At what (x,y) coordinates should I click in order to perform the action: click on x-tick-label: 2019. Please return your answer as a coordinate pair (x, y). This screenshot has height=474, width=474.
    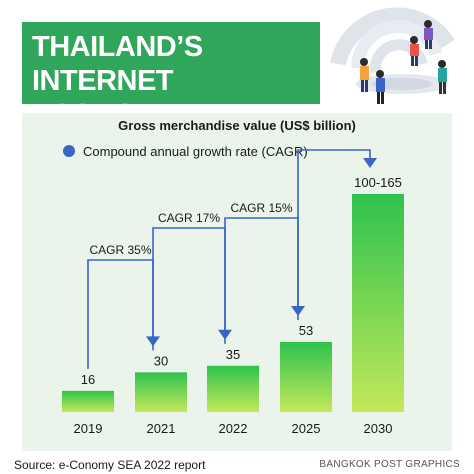
    Looking at the image, I should click on (88, 428).